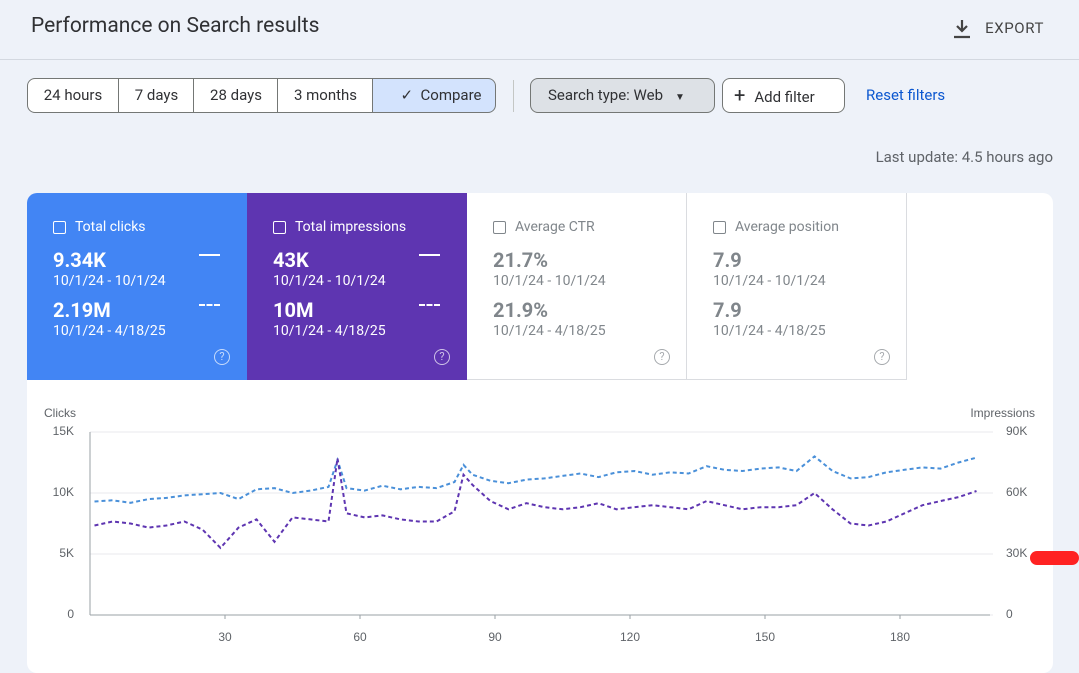 The image size is (1079, 673). What do you see at coordinates (1016, 431) in the screenshot?
I see `y2-tick-label: 90K` at bounding box center [1016, 431].